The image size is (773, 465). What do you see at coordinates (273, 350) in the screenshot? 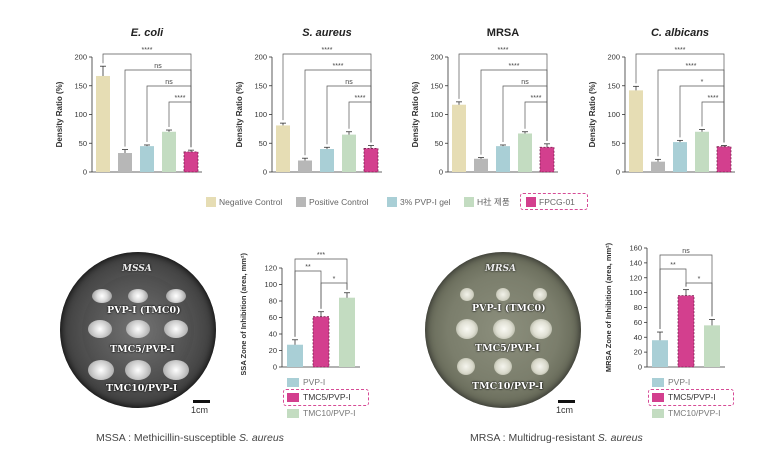
I see `y-tick-label: 20` at bounding box center [273, 350].